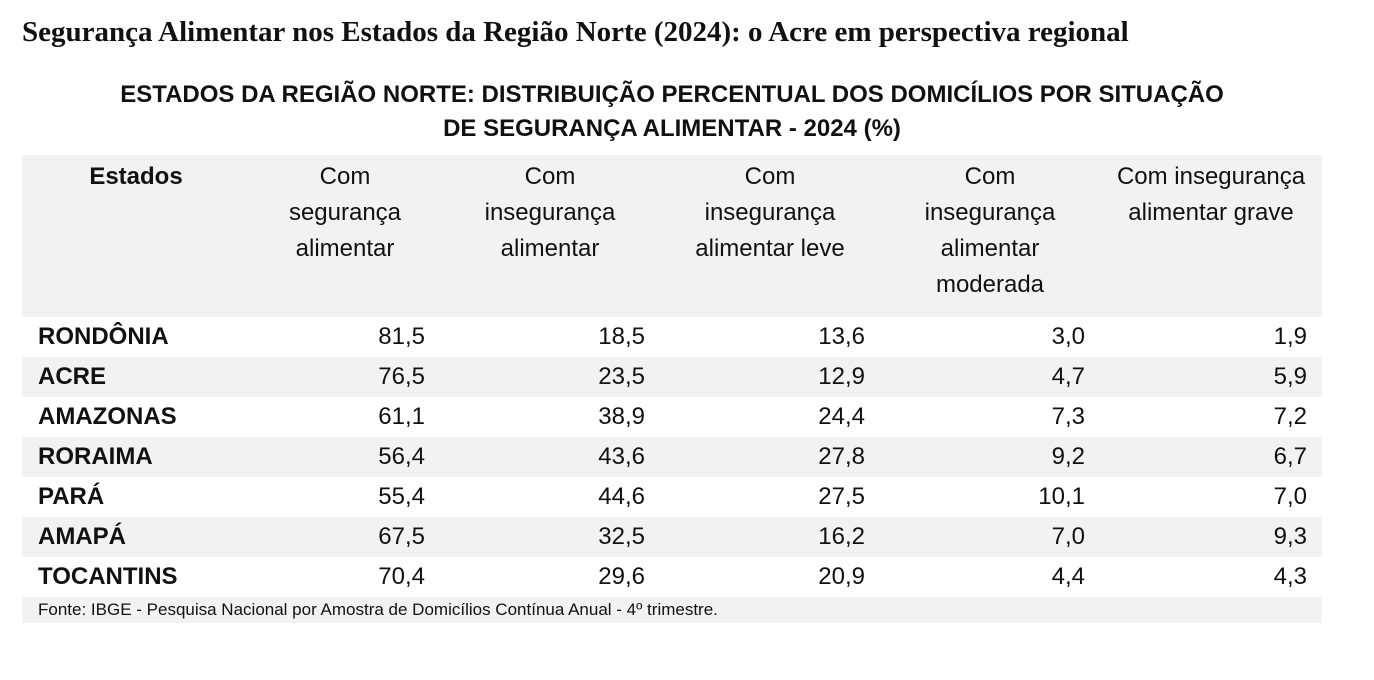 This screenshot has width=1374, height=680. I want to click on cell-value: 81,5, so click(401, 336).